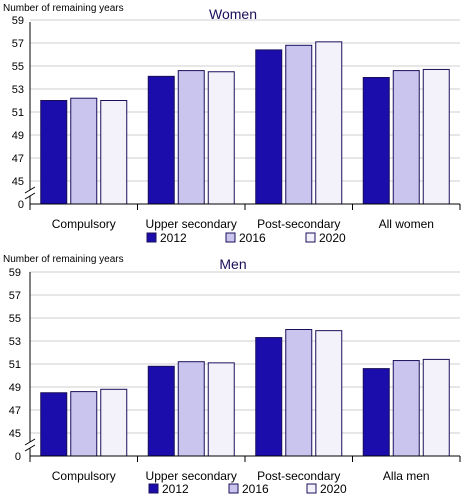 The height and width of the screenshot is (502, 463). What do you see at coordinates (63, 259) in the screenshot?
I see `men-y-axis-label: Number of remaining years` at bounding box center [63, 259].